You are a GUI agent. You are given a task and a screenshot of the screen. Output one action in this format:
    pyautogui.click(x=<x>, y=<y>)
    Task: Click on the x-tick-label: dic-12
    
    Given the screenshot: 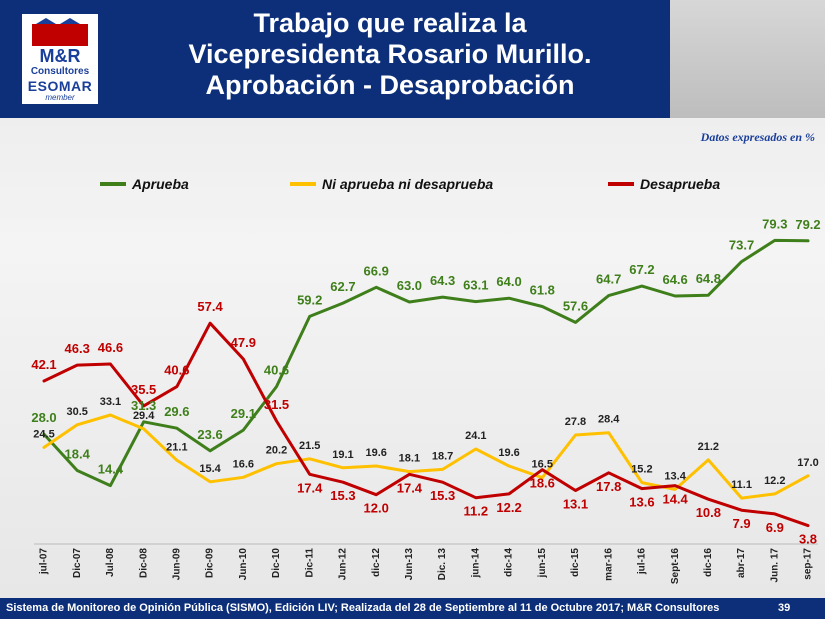 What is the action you would take?
    pyautogui.click(x=376, y=562)
    